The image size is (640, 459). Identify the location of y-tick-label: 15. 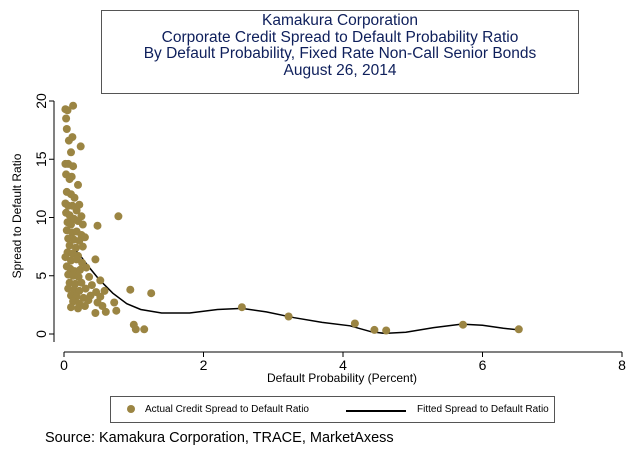
(41, 159).